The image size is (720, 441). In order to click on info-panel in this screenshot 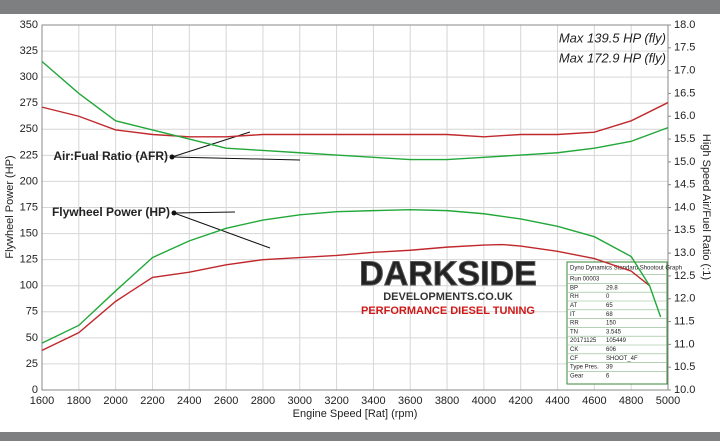, I will do `click(617, 323)`.